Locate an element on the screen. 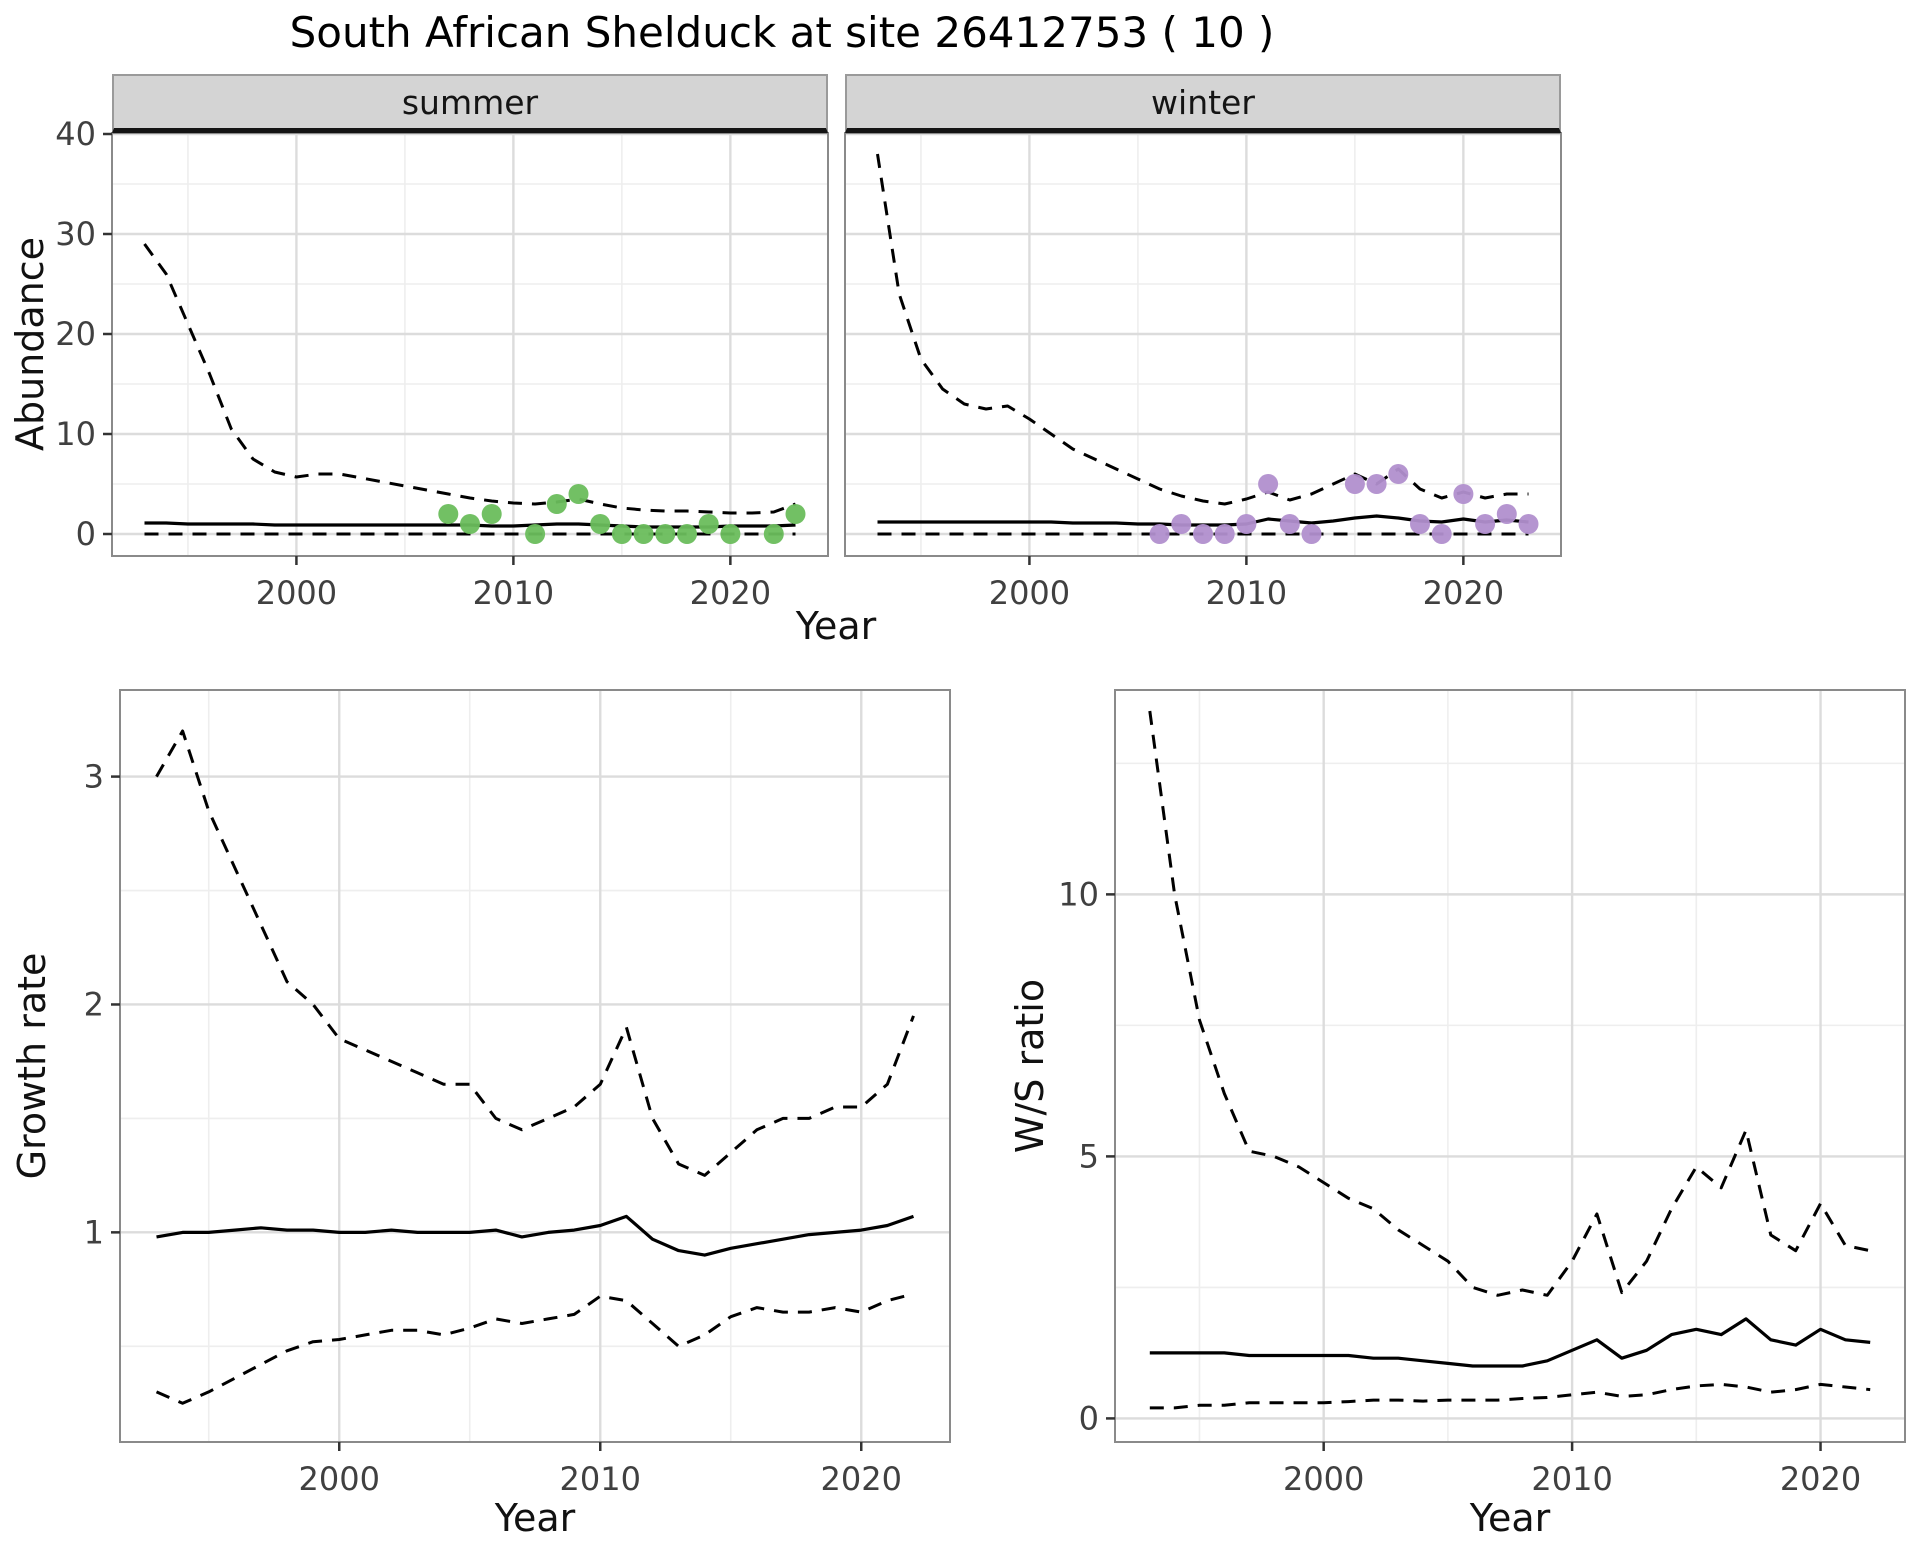 This screenshot has height=1560, width=1920. median-w-s-ratio-line is located at coordinates (1510, 1342).